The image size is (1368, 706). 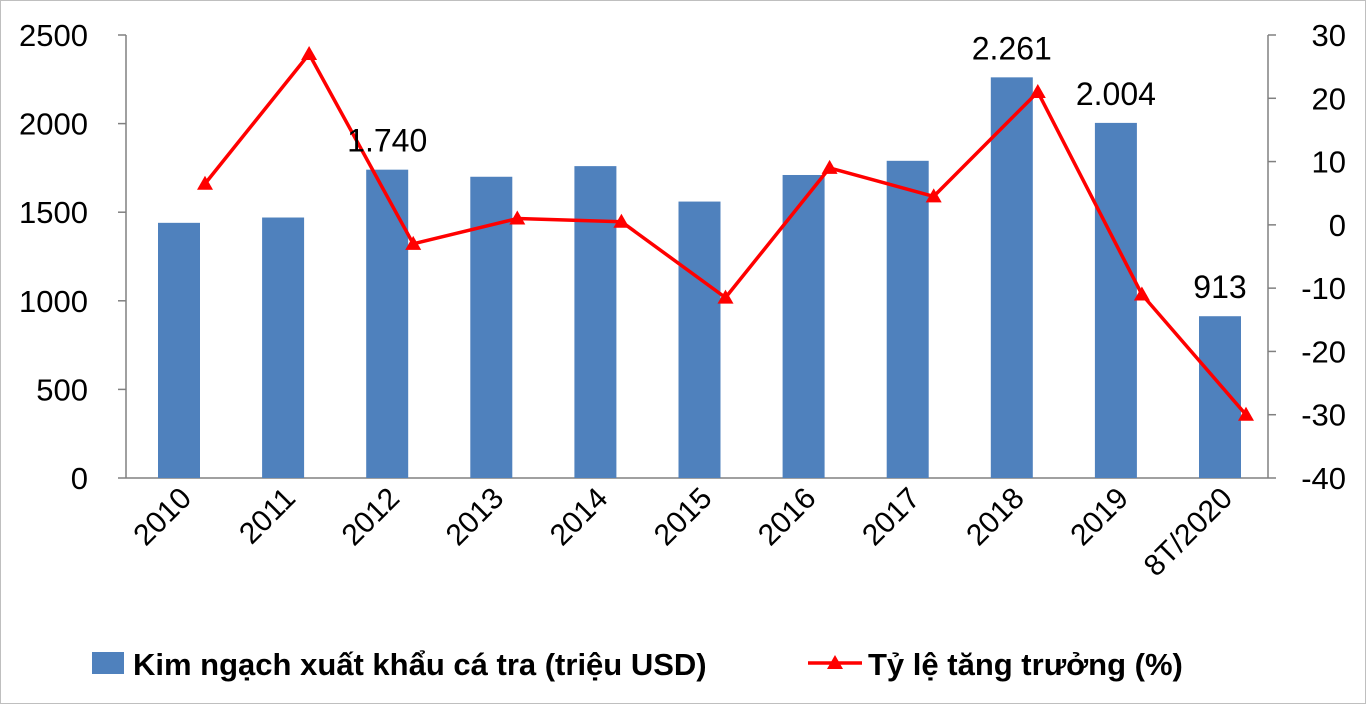 What do you see at coordinates (267, 516) in the screenshot?
I see `category-label: 2011` at bounding box center [267, 516].